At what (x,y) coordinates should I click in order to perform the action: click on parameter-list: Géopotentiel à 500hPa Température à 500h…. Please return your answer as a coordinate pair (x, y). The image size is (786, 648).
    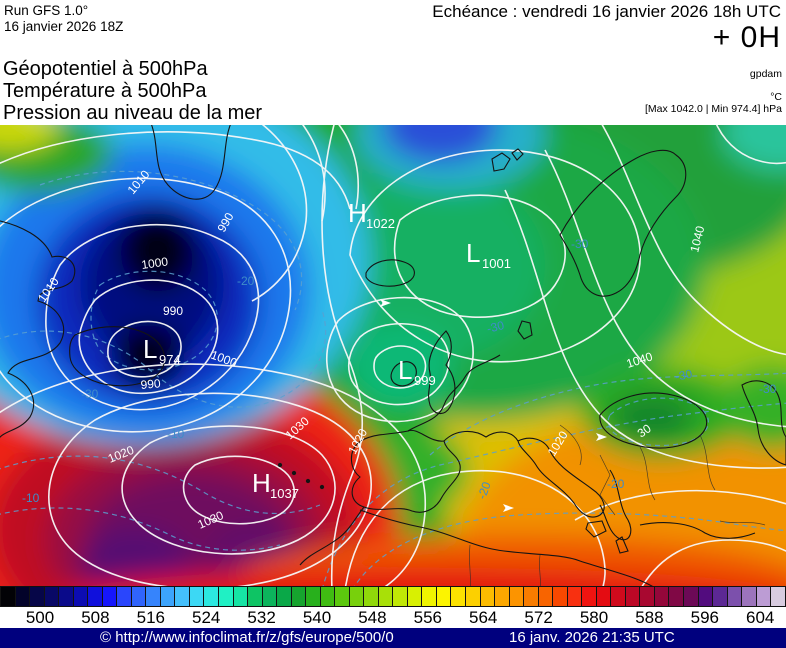
    Looking at the image, I should click on (132, 91).